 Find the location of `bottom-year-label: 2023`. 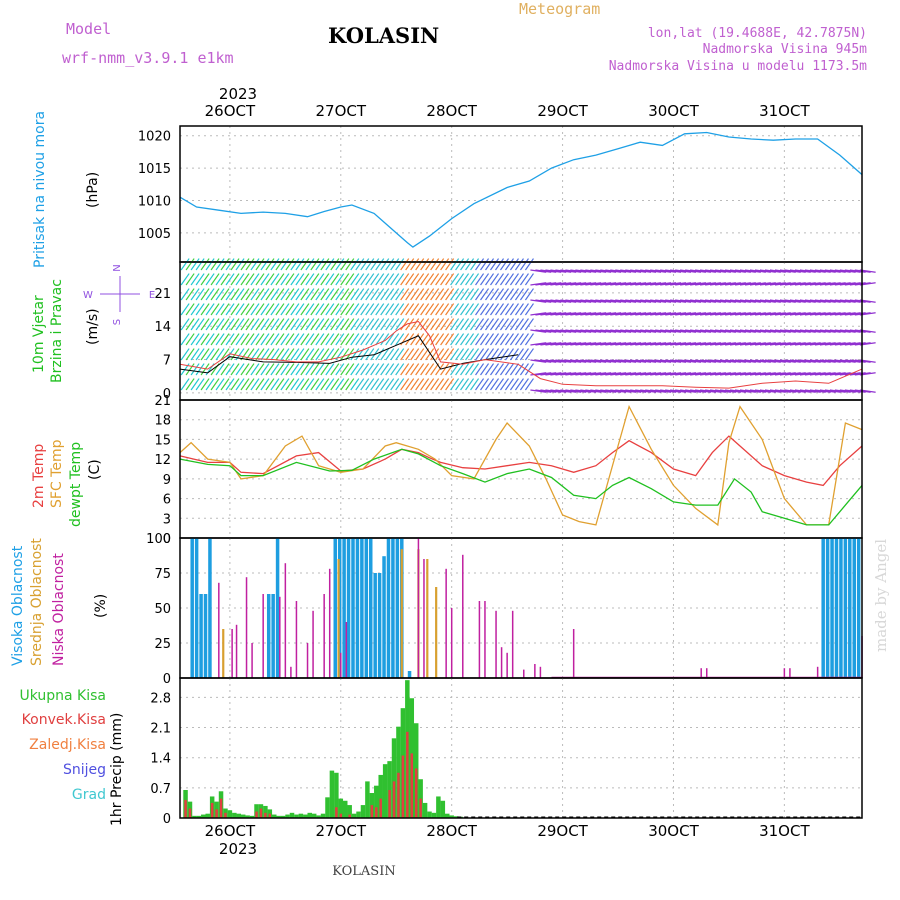

bottom-year-label: 2023 is located at coordinates (238, 849).